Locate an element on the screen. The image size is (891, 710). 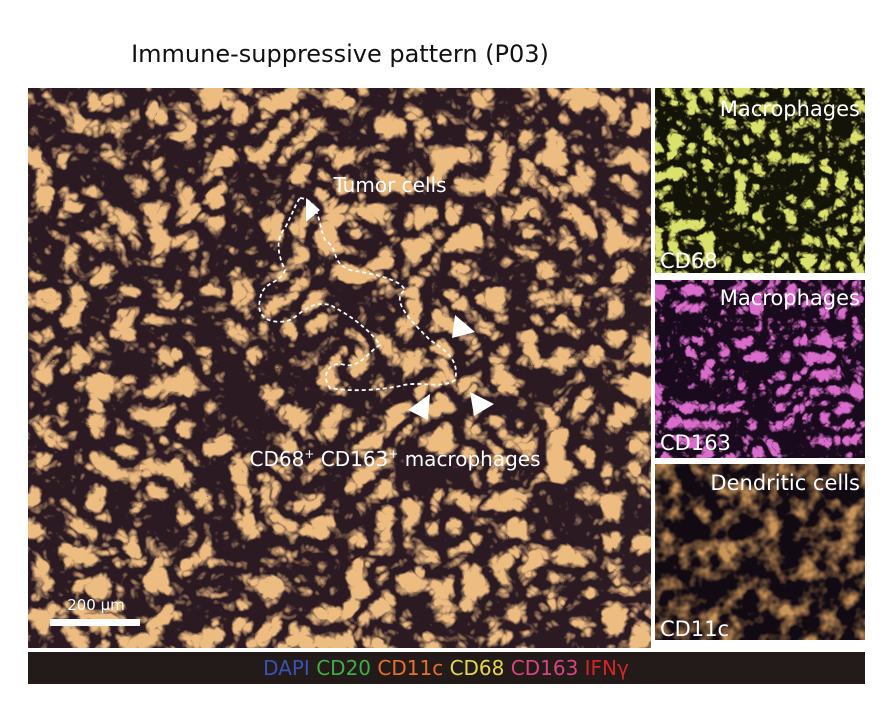
legend-entry: CD20 is located at coordinates (343, 668).